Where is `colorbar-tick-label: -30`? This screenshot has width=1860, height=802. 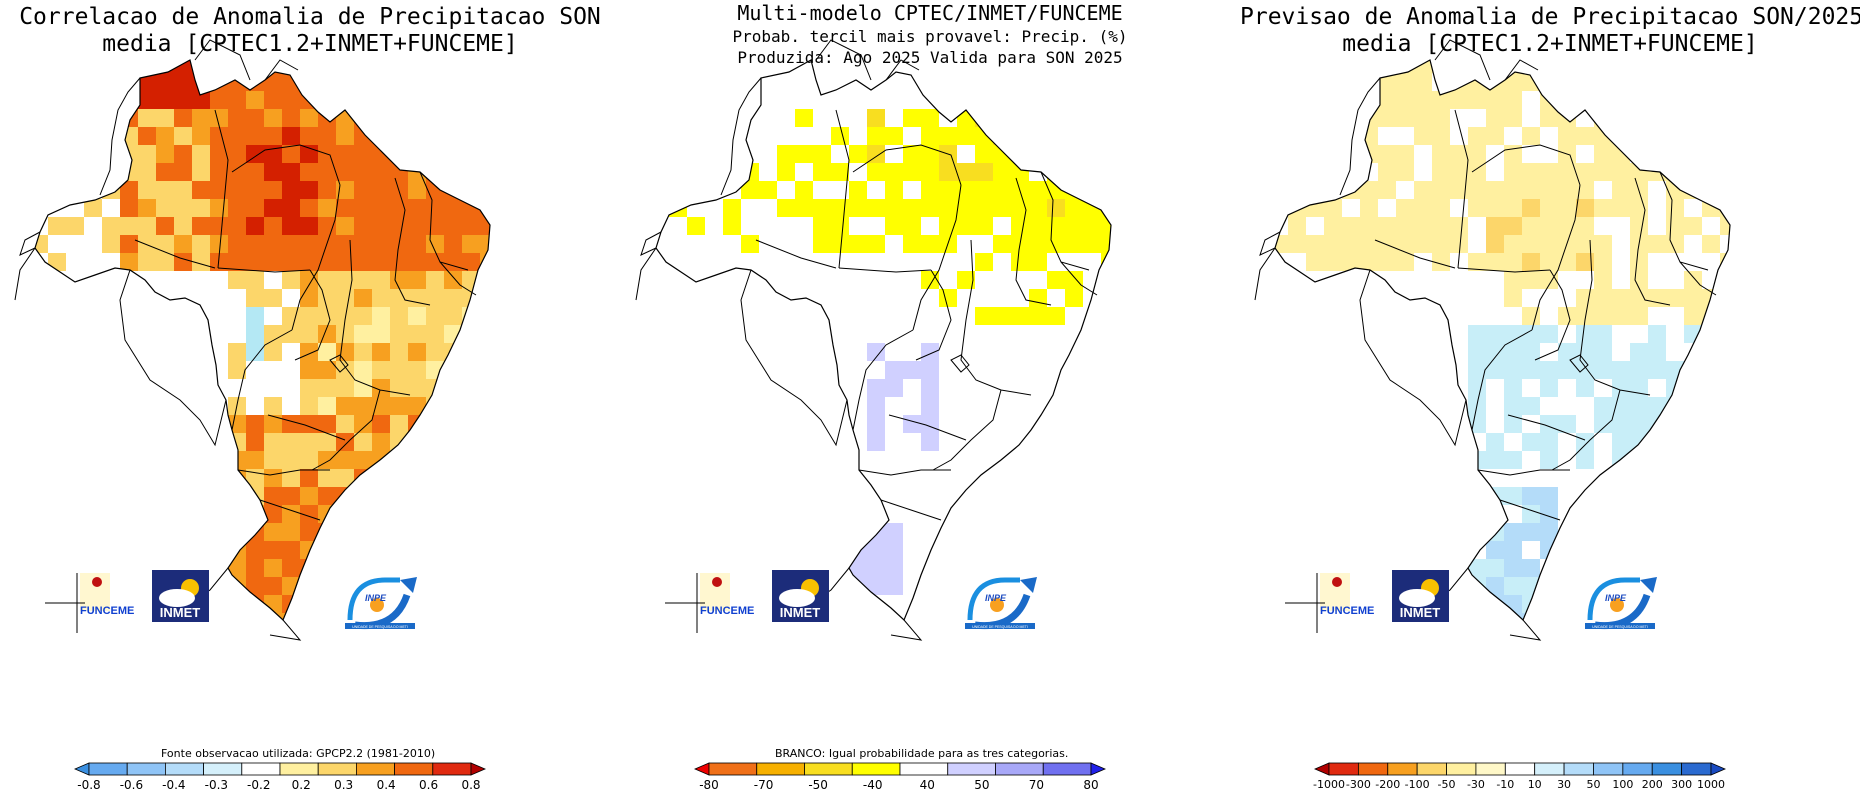
colorbar-tick-label: -30 is located at coordinates (1475, 784).